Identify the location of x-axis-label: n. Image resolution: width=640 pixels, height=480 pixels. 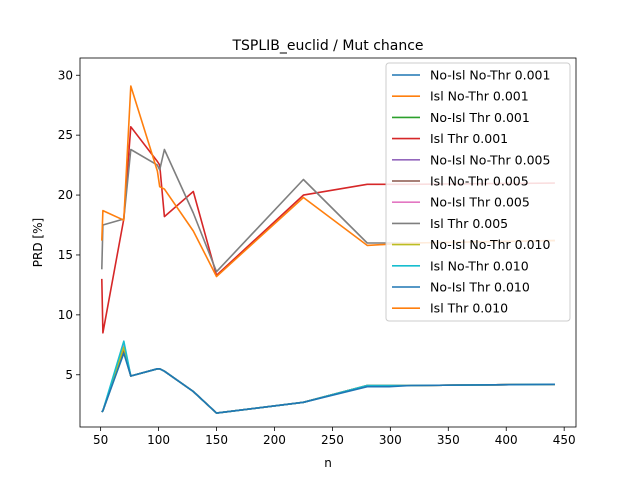
(328, 463).